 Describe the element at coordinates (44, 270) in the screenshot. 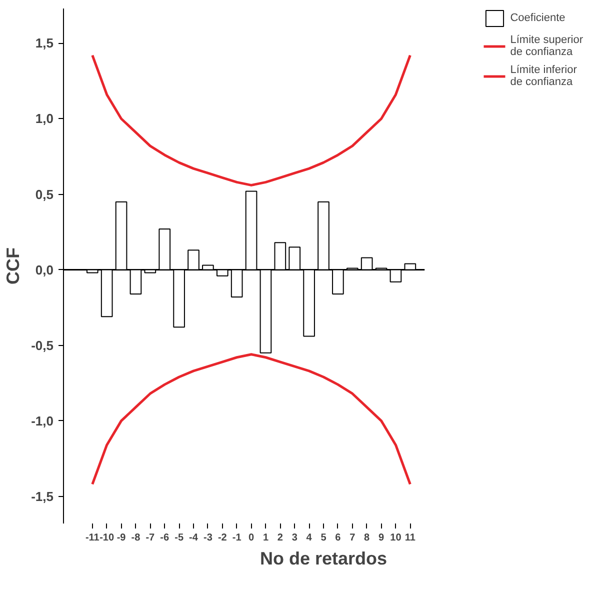

I see `y-tick-label: 0,0` at that location.